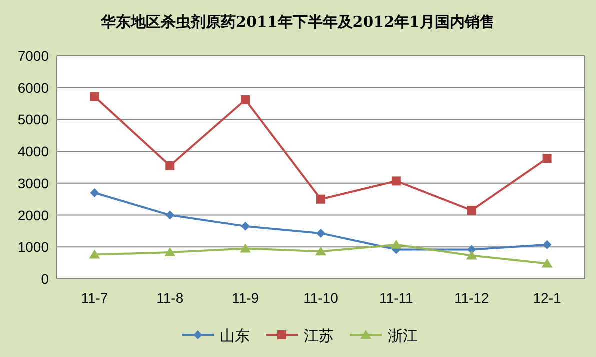 This screenshot has height=357, width=596. I want to click on chart-title: 华东地区杀虫剂原药2011年下半年及2012年1月国内销售, so click(297, 22).